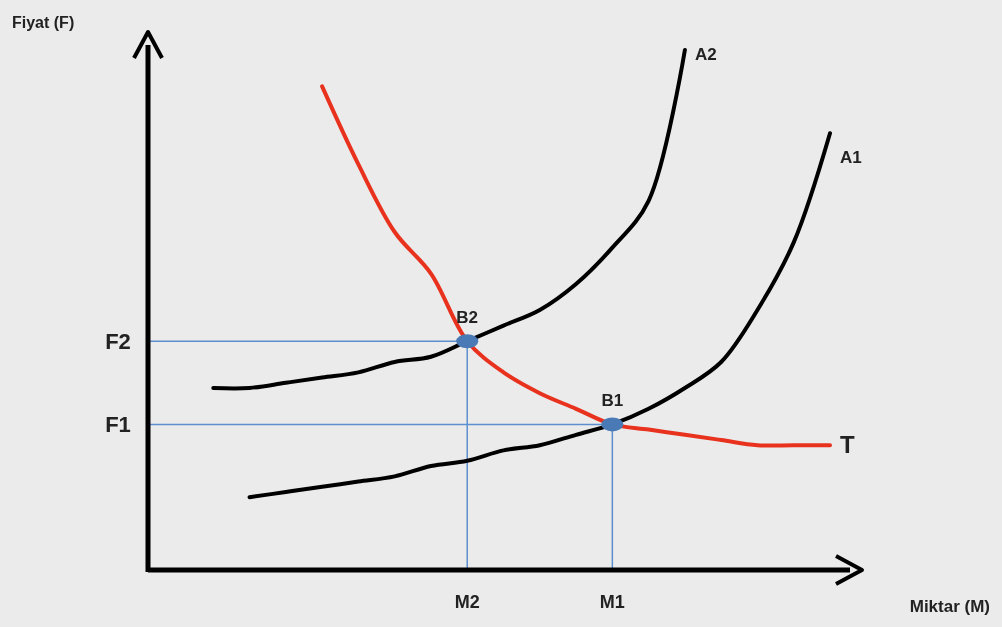 This screenshot has width=1002, height=627. What do you see at coordinates (612, 401) in the screenshot?
I see `annotation: B1` at bounding box center [612, 401].